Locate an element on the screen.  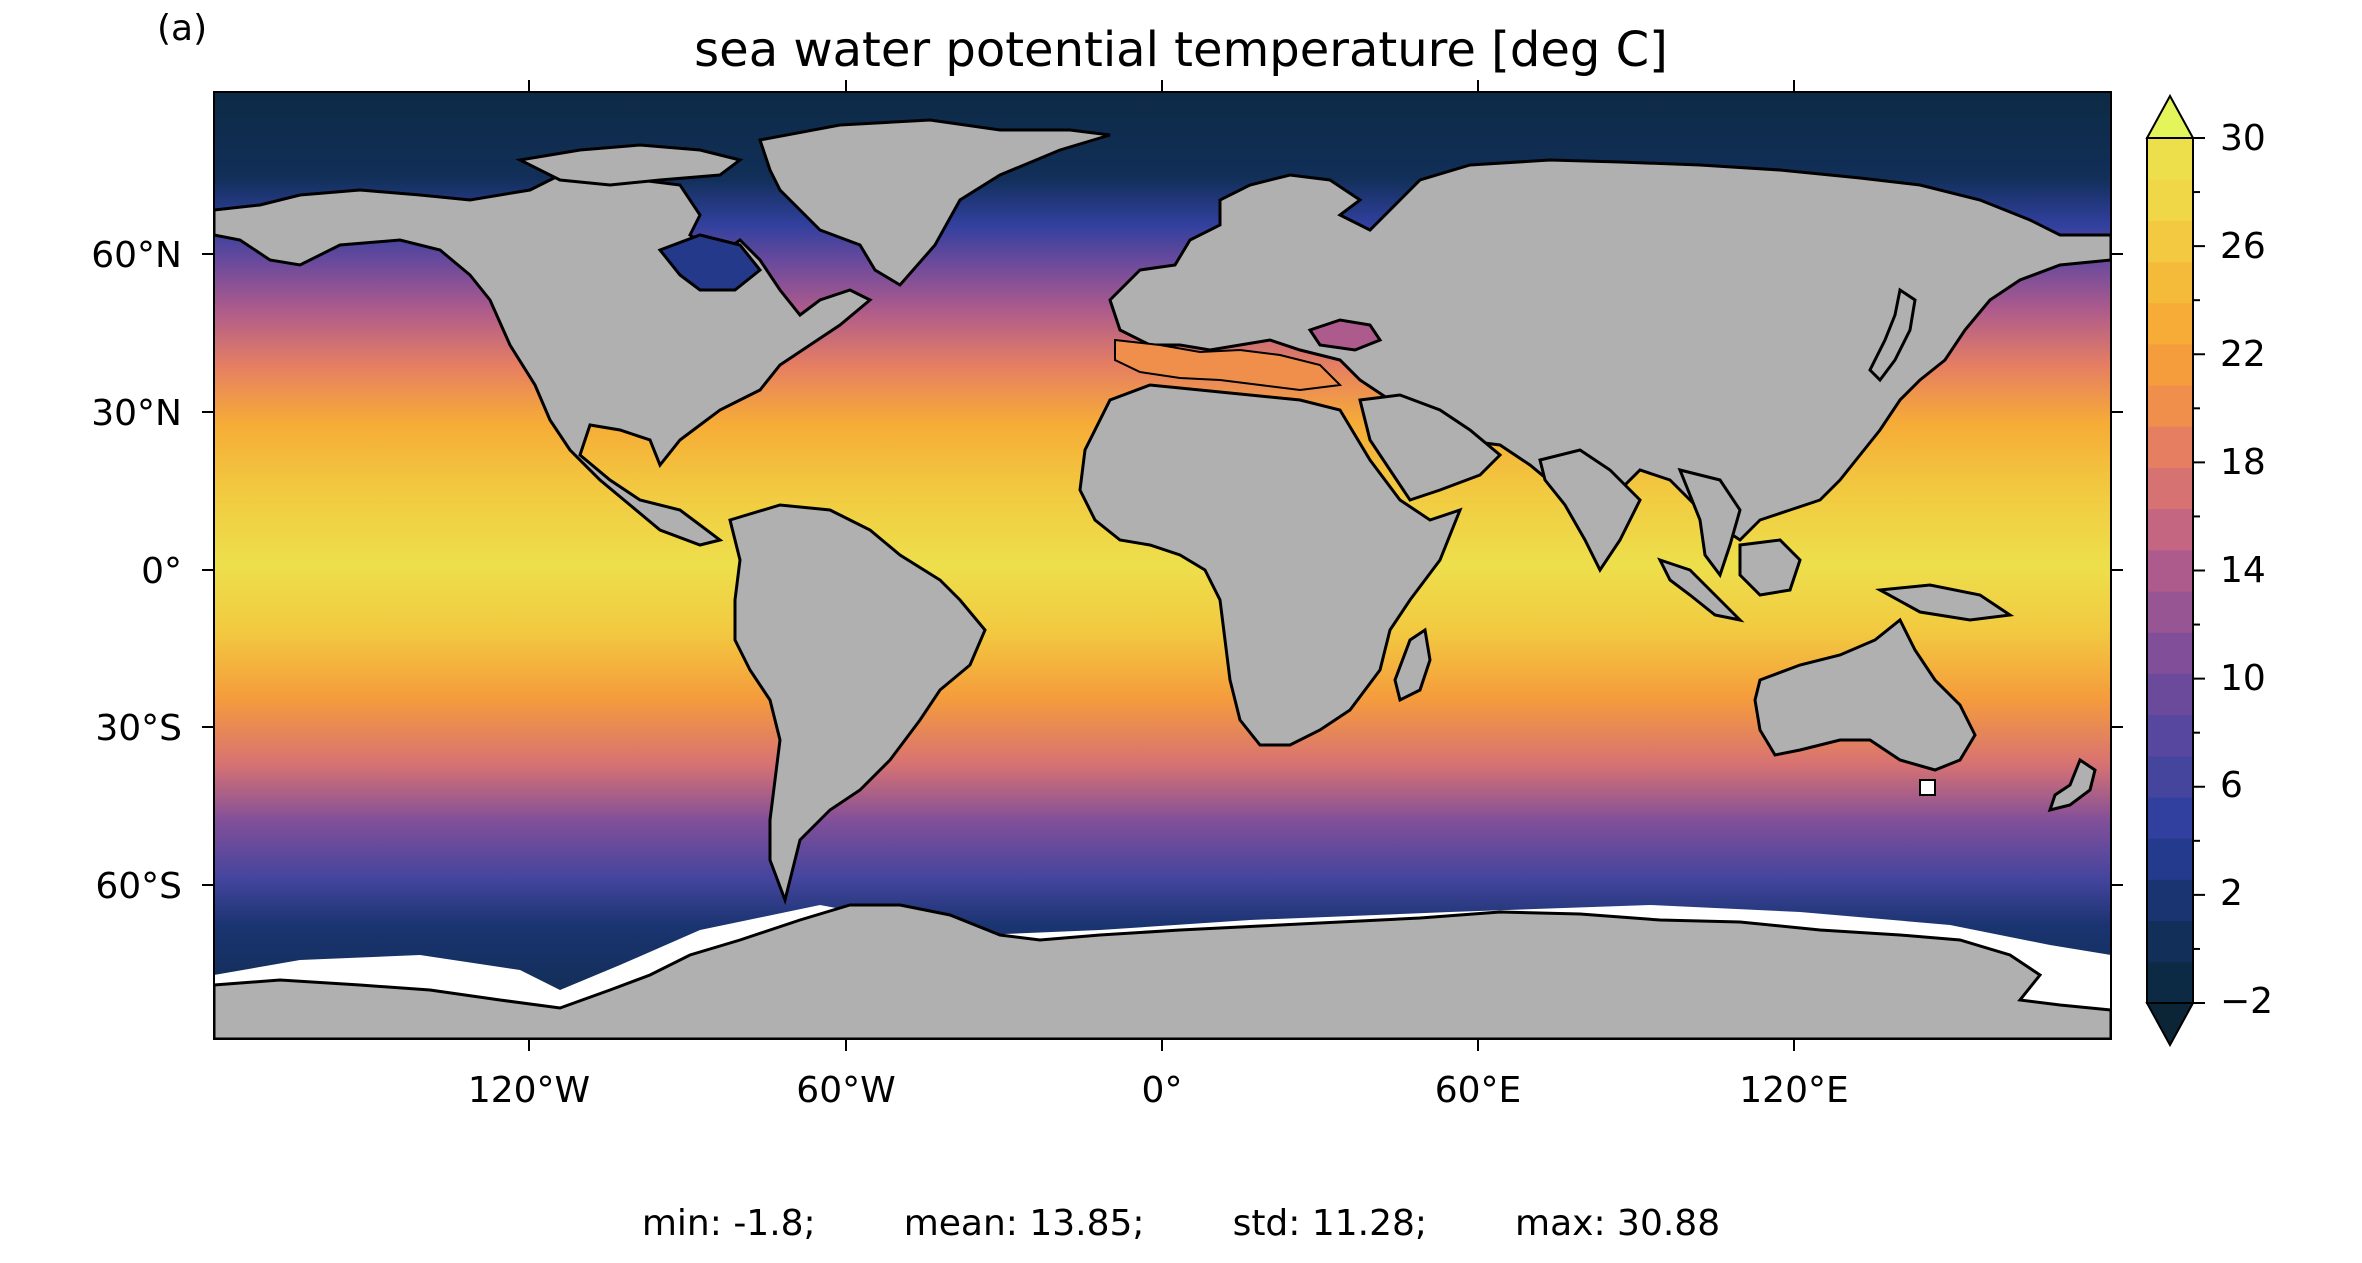
stat-std: std: 11.28; is located at coordinates (1330, 1223).